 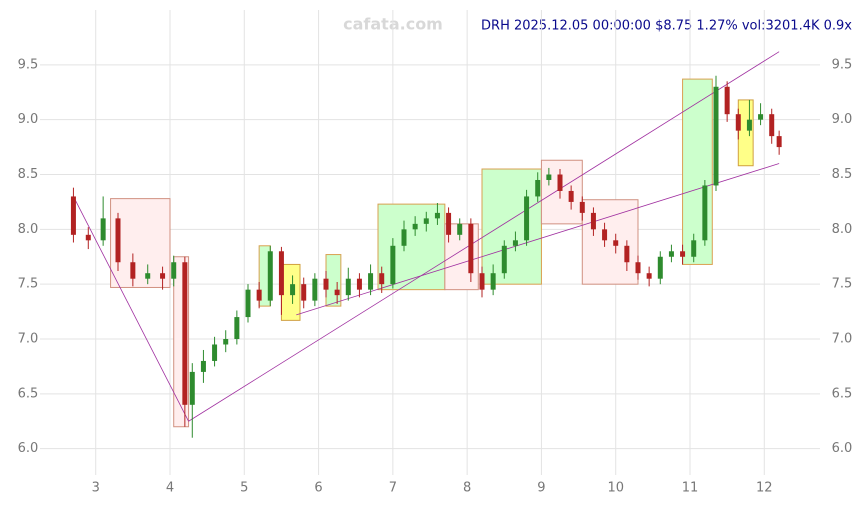 What do you see at coordinates (842, 448) in the screenshot?
I see `y-tick-label-right: 6.0` at bounding box center [842, 448].